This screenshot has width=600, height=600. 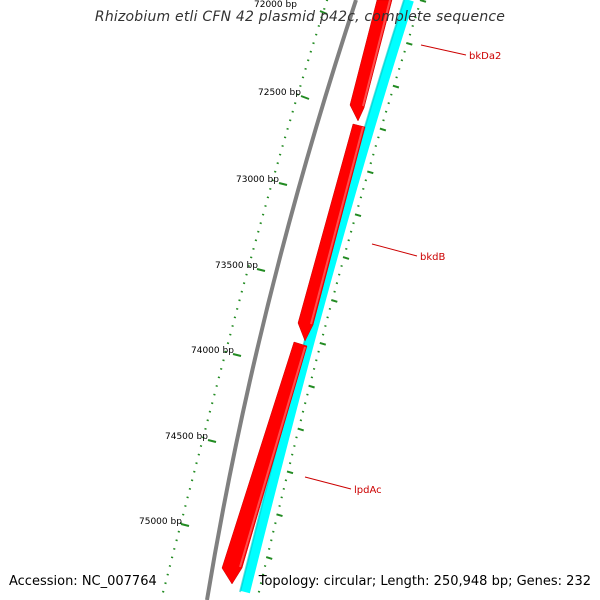 I want to click on tick-label-73000: 73000 bp, so click(x=257, y=180).